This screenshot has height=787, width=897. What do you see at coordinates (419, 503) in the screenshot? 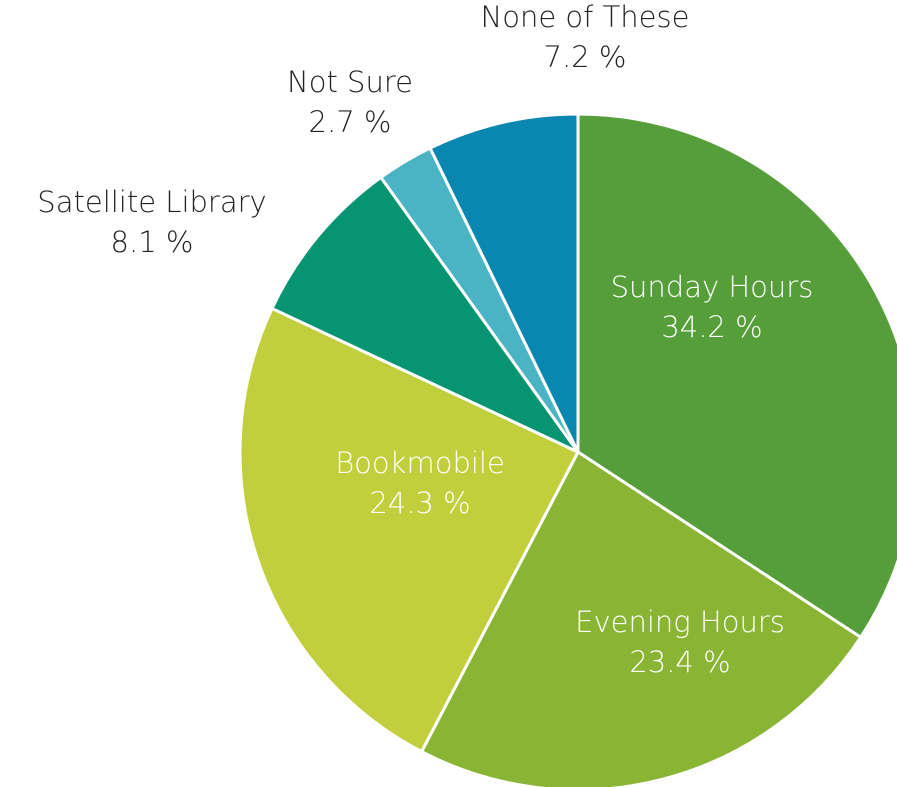
I see `slice-value: 24.3 %` at bounding box center [419, 503].